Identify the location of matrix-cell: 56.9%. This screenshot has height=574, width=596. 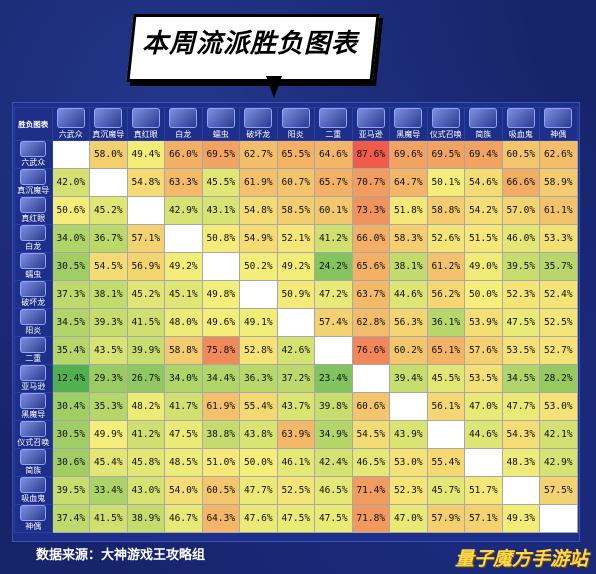
(145, 266).